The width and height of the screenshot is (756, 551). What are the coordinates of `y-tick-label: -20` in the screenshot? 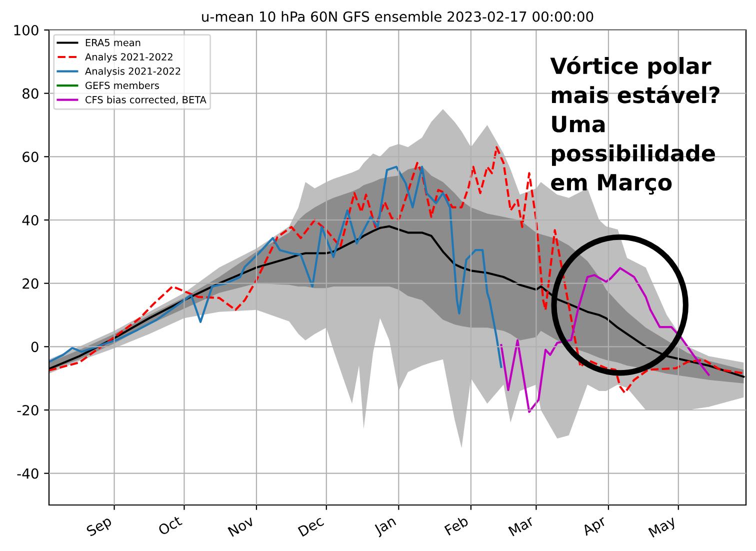 It's located at (27, 410).